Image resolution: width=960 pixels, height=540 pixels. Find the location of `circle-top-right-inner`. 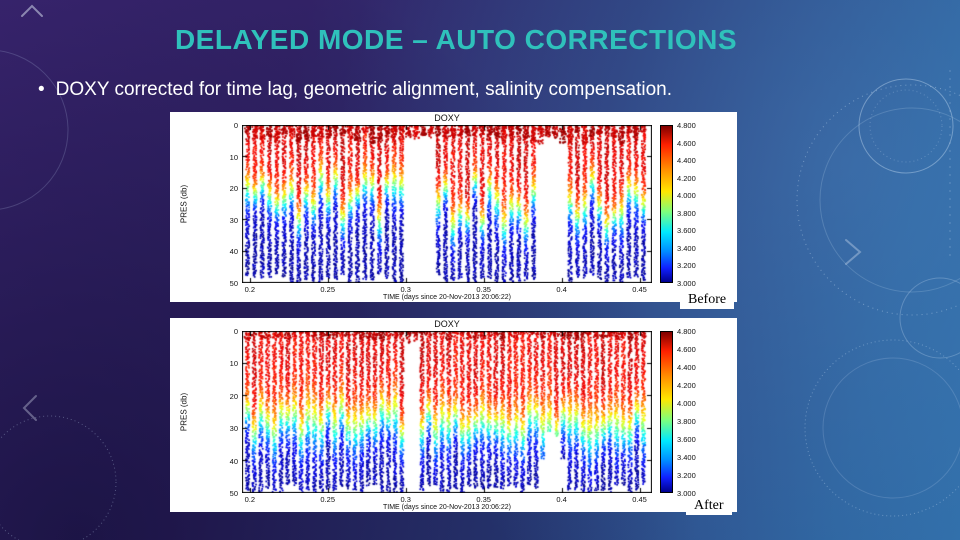

circle-top-right-inner is located at coordinates (906, 126).